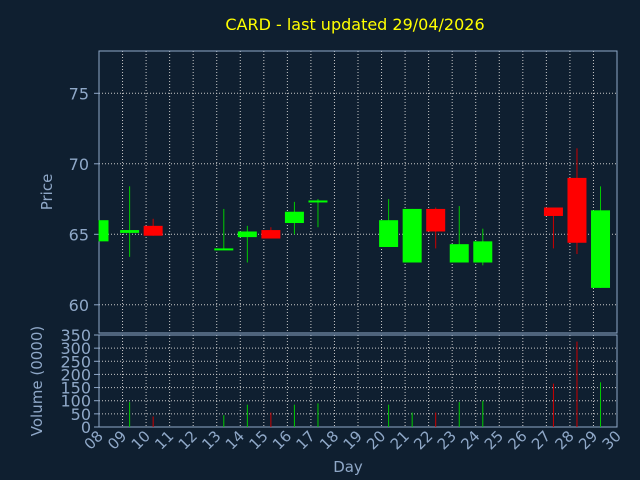 This screenshot has height=480, width=640. I want to click on price-axis-label: Price, so click(47, 192).